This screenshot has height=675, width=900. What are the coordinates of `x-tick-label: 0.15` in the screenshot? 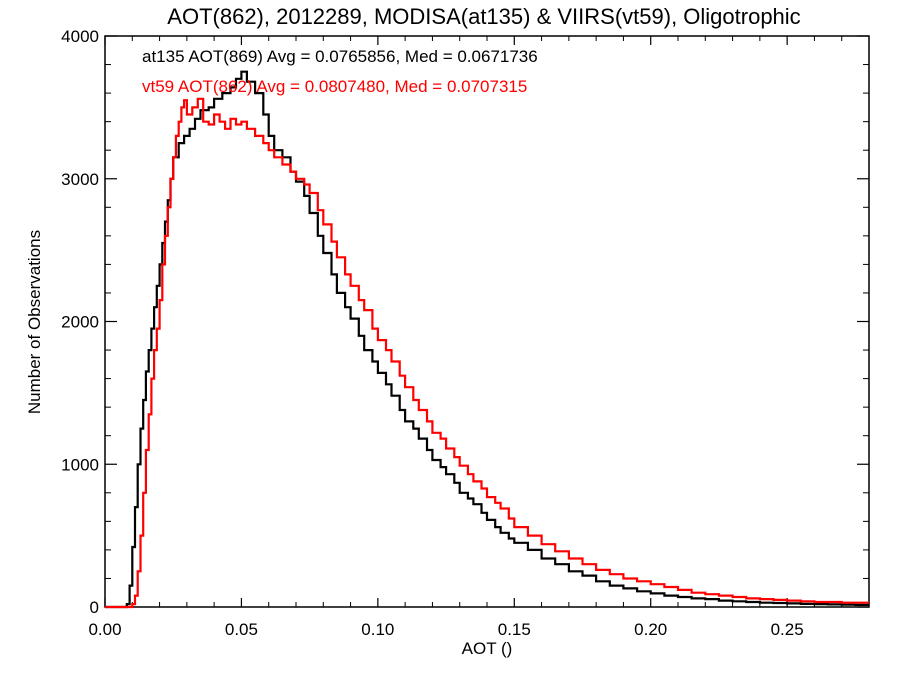 It's located at (514, 629).